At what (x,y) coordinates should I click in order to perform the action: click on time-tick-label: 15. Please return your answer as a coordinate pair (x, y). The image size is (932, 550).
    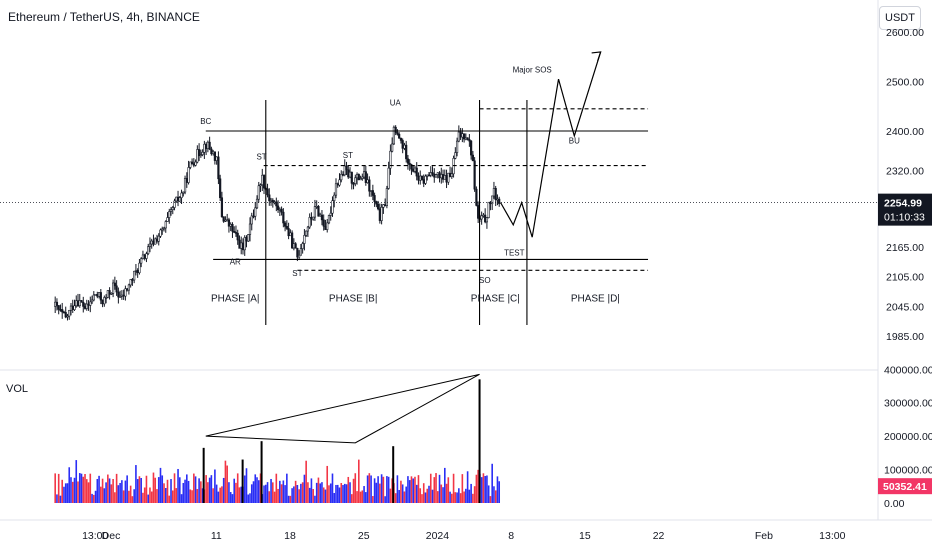
    Looking at the image, I should click on (585, 536).